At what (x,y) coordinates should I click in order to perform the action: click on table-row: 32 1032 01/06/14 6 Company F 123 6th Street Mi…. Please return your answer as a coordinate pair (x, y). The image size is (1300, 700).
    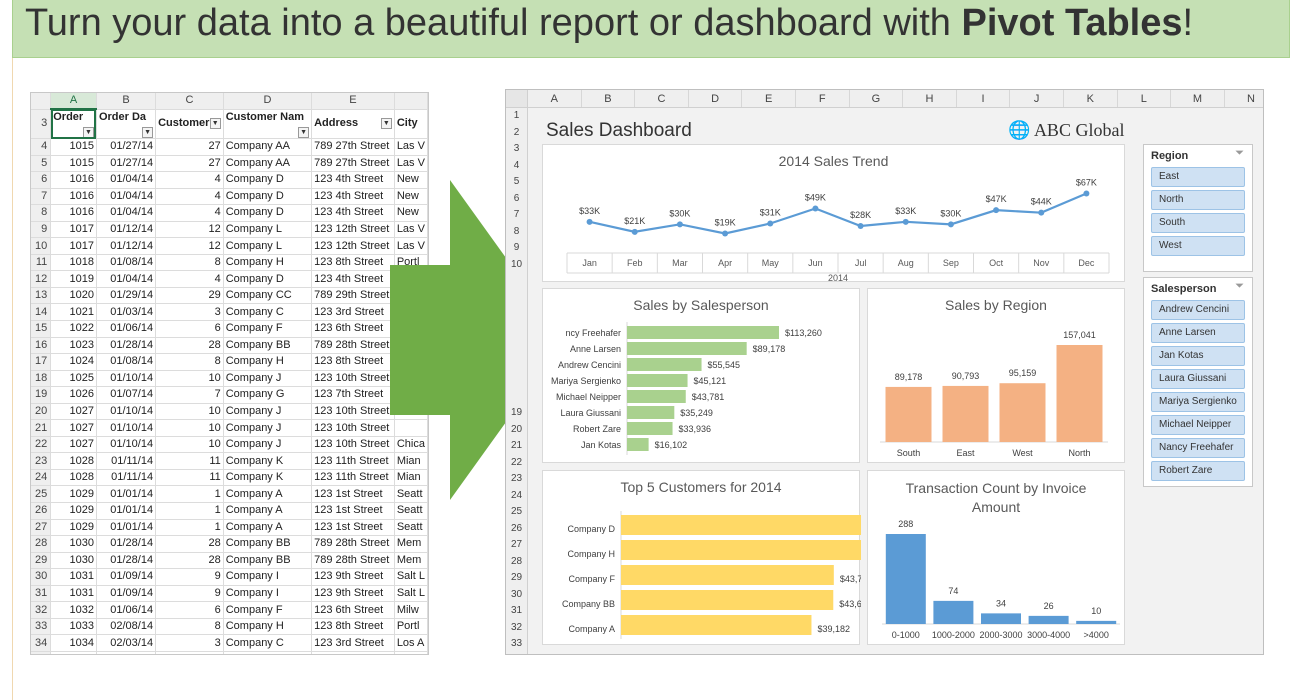
    Looking at the image, I should click on (229, 610).